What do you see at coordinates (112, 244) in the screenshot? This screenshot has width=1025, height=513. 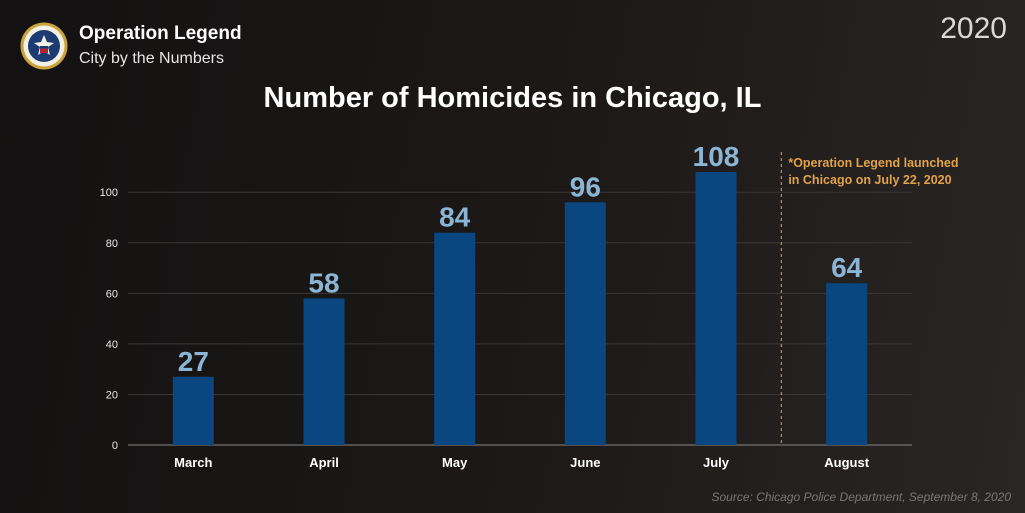 I see `y-tick-label: 80` at bounding box center [112, 244].